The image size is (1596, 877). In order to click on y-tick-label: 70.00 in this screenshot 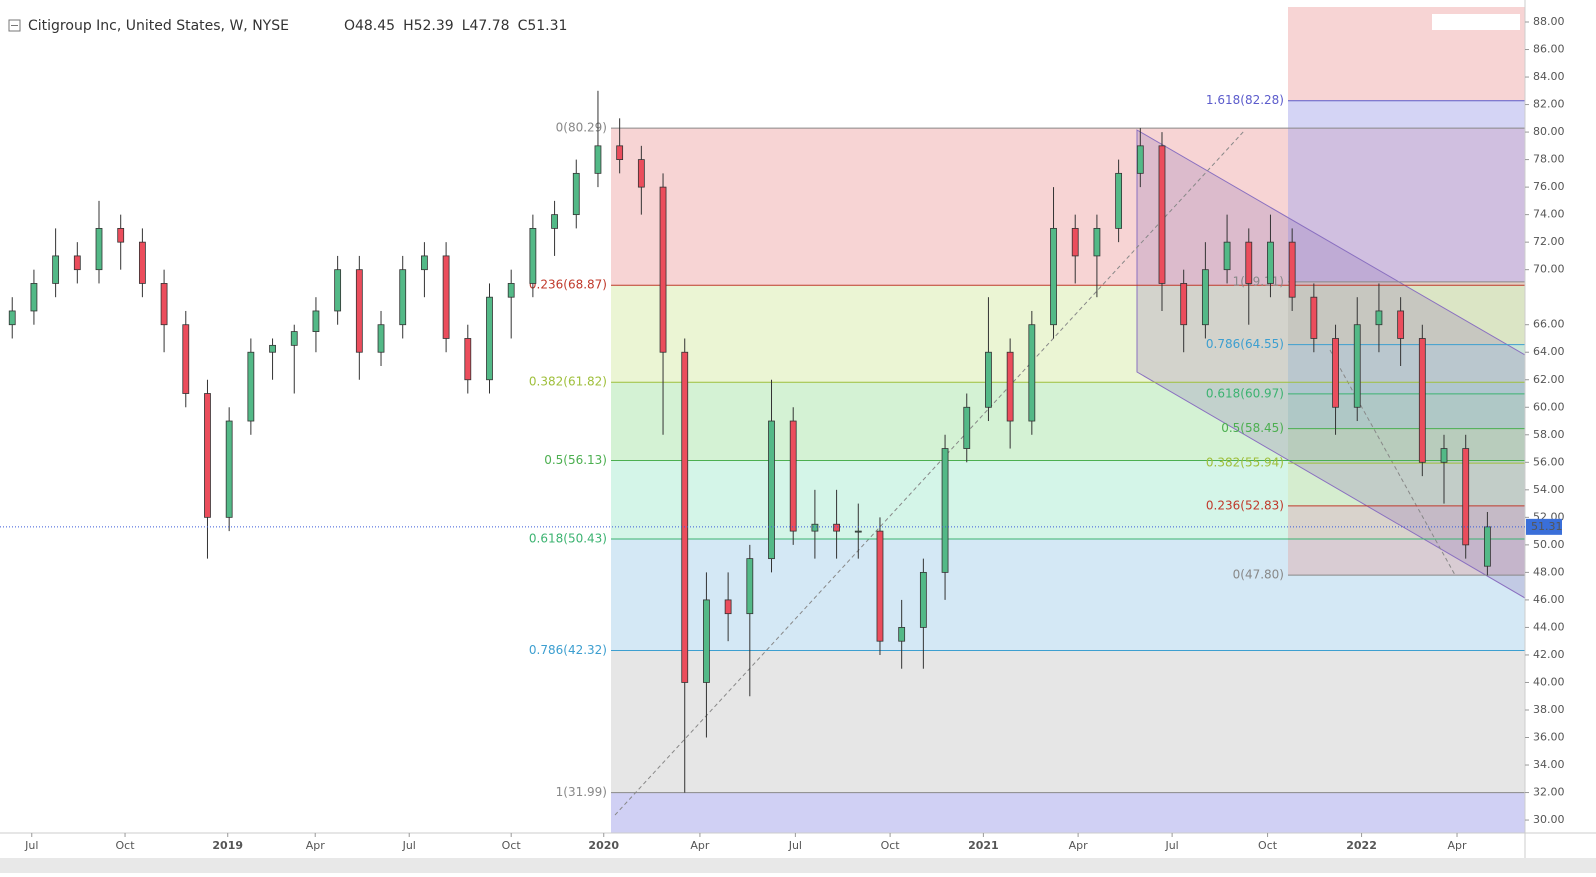, I will do `click(1549, 269)`.